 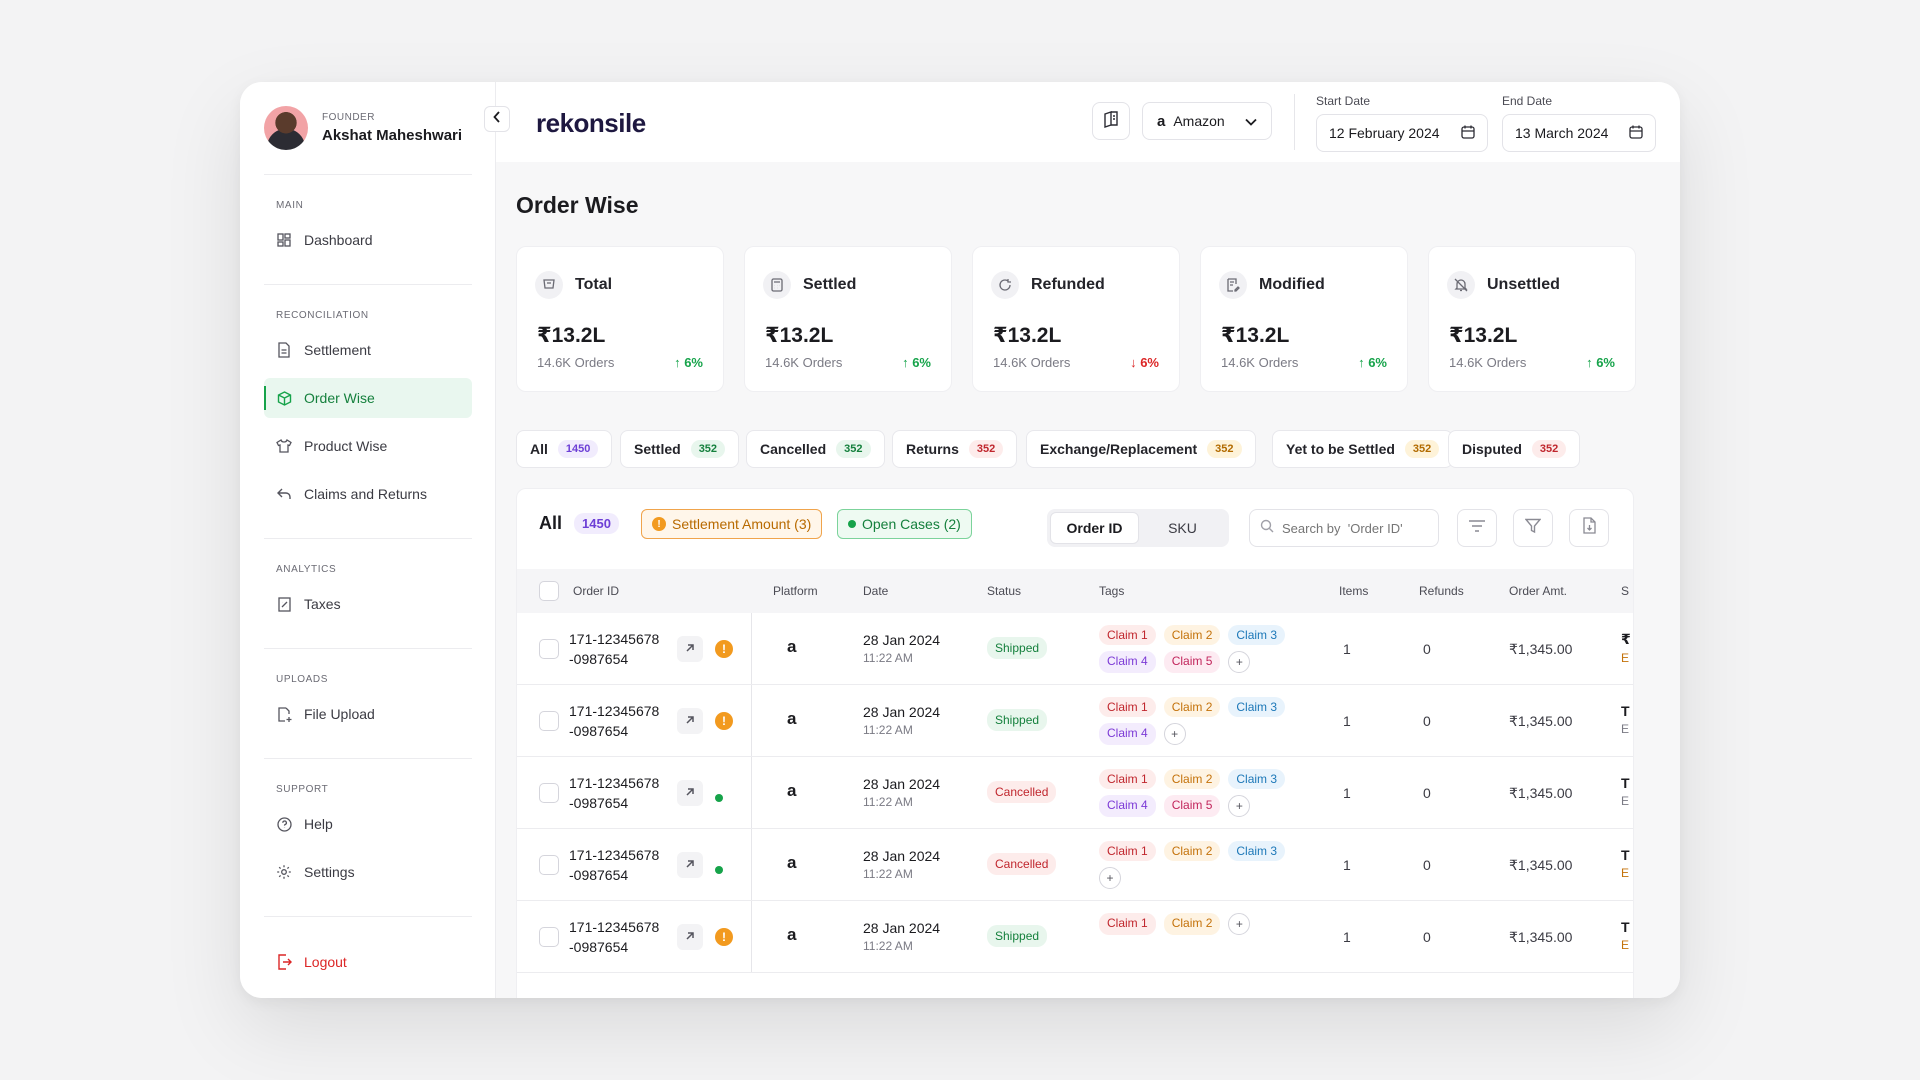 What do you see at coordinates (596, 591) in the screenshot?
I see `column-header-order-id: Order ID` at bounding box center [596, 591].